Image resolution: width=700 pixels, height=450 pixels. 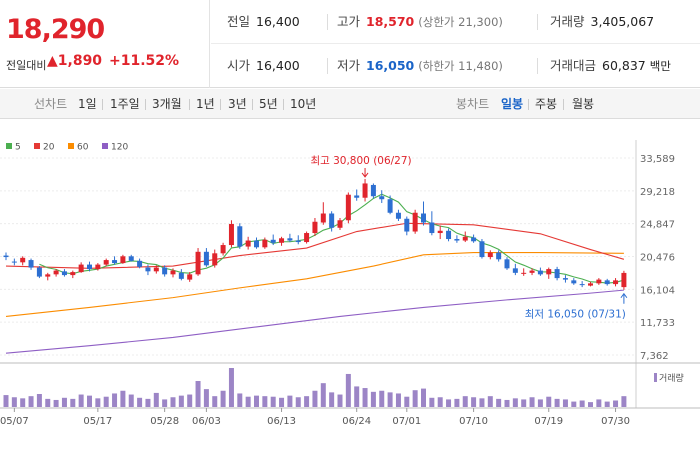 I want to click on candle-monthly: 월봉, so click(x=583, y=104).